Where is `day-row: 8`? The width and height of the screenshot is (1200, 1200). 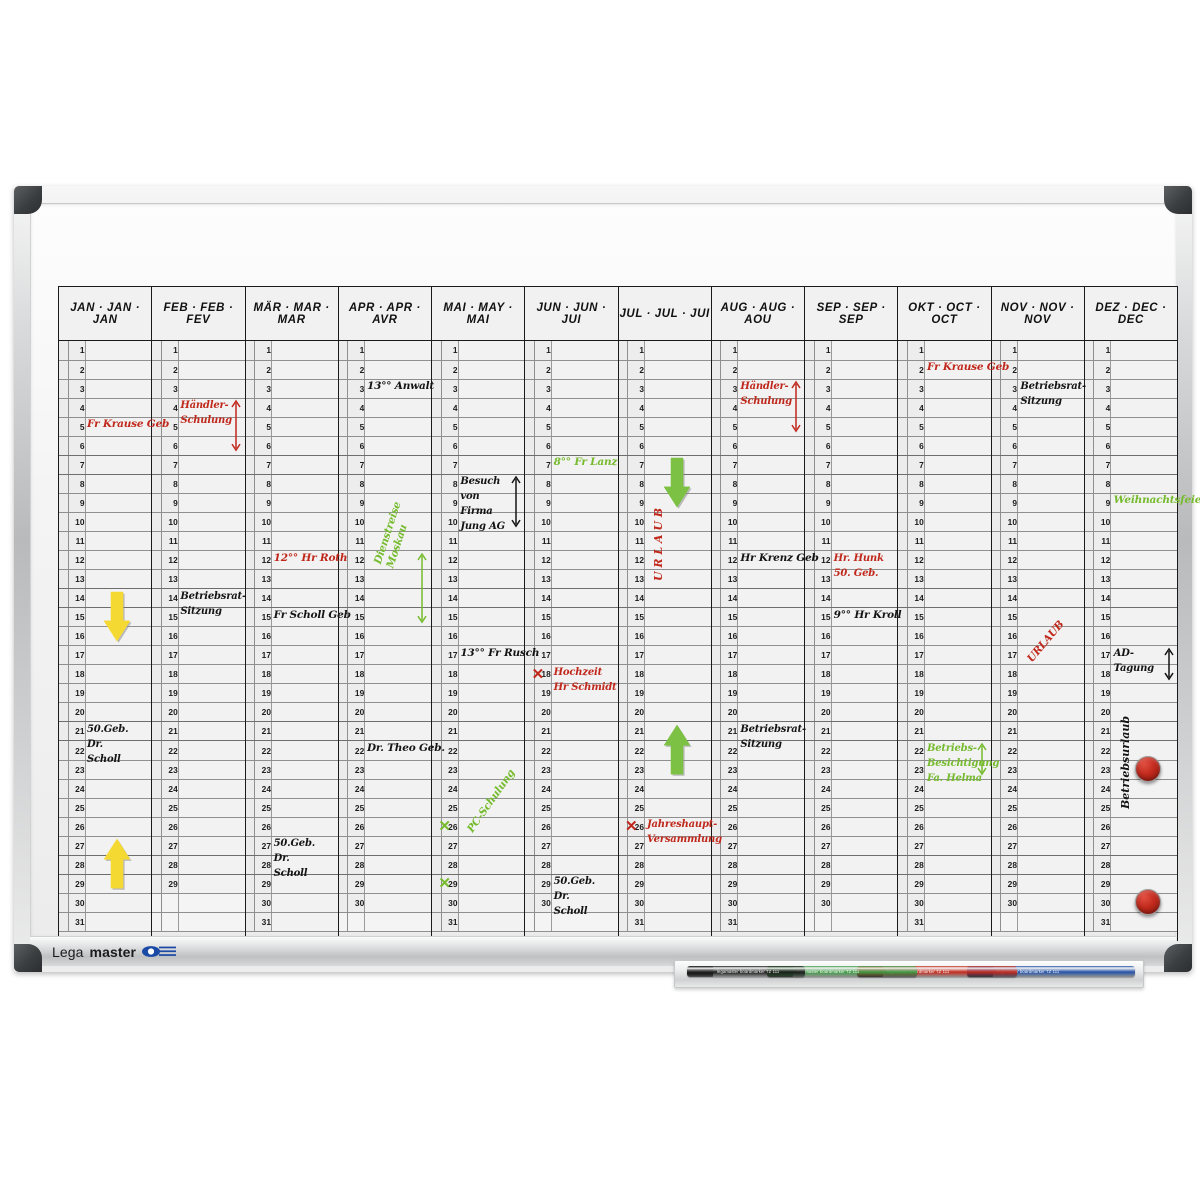
day-row: 8 is located at coordinates (478, 484).